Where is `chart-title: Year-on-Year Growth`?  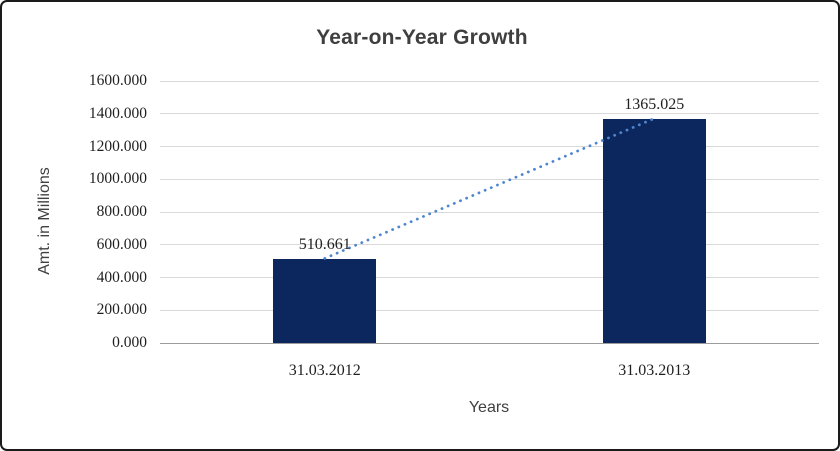
chart-title: Year-on-Year Growth is located at coordinates (422, 37).